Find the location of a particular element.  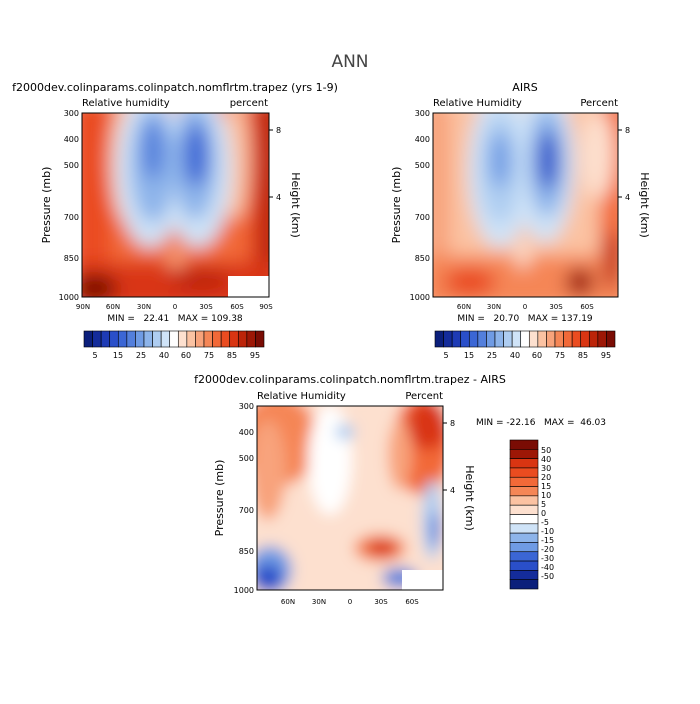

colorbar-label: 10 is located at coordinates (546, 495).